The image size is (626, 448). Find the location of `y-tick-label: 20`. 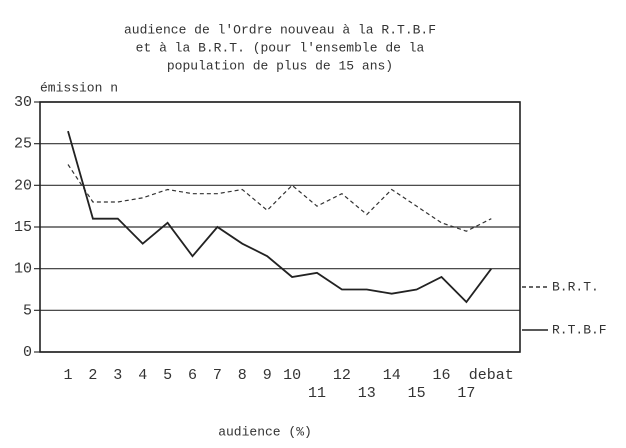

y-tick-label: 20 is located at coordinates (23, 185).